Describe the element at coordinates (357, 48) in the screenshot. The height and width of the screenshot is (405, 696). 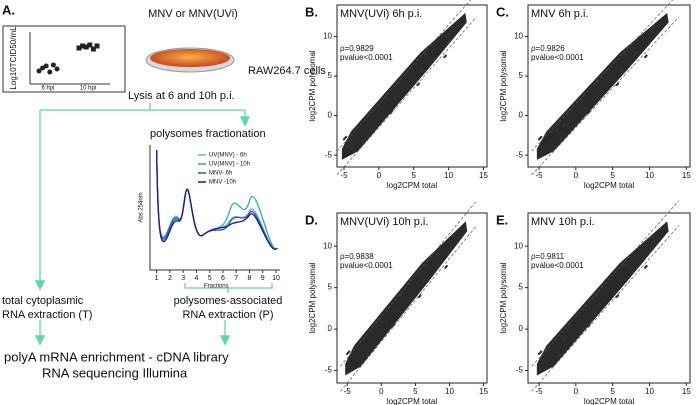
I see `rho-text: ρ=0.9829` at that location.